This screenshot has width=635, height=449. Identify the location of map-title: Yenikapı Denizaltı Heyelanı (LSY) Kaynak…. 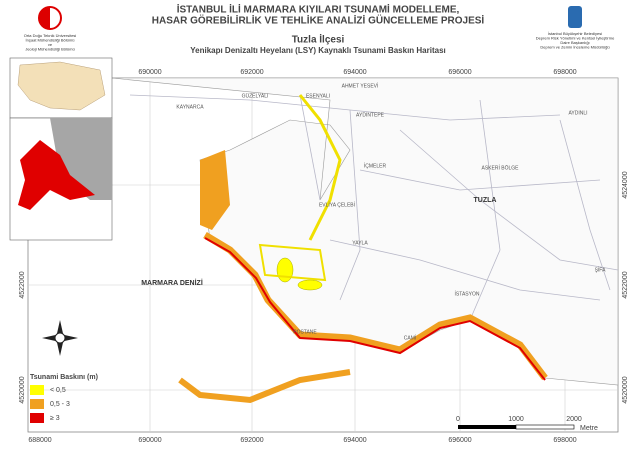
(318, 50).